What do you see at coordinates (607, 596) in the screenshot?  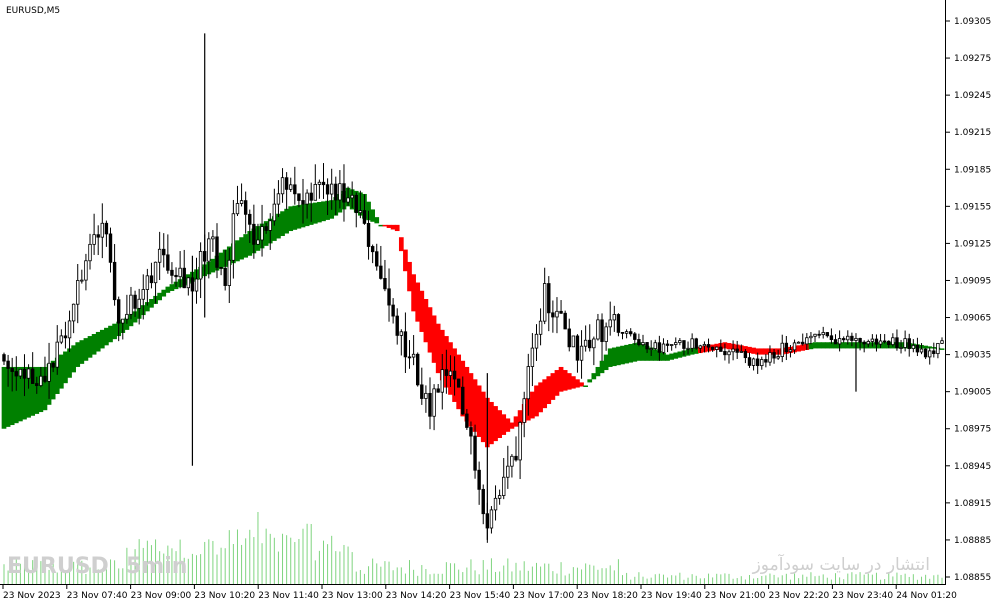 I see `time-tick-label: 23 Nov 18:20` at bounding box center [607, 596].